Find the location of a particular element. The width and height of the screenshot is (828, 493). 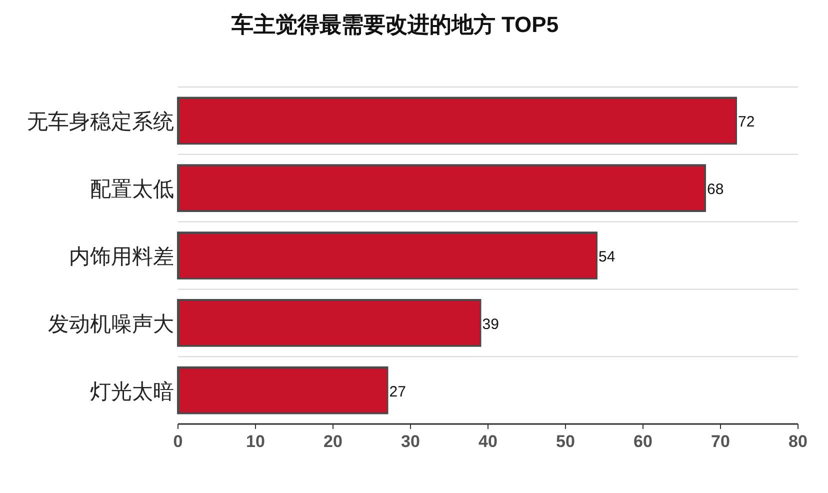

y-tick-label: 灯光太暗 is located at coordinates (132, 392).